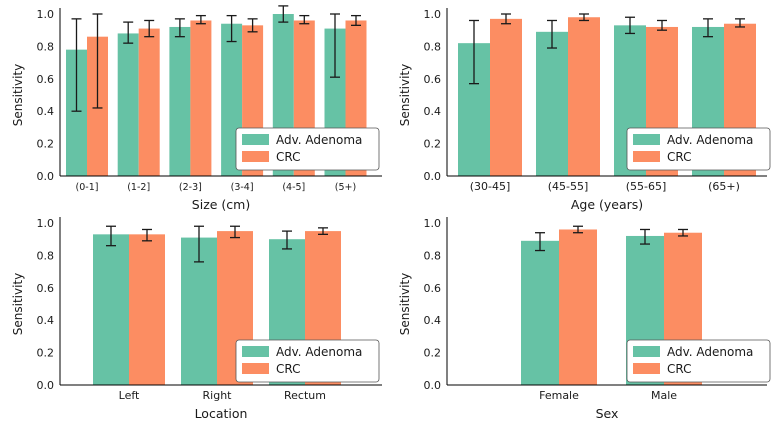  What do you see at coordinates (559, 395) in the screenshot?
I see `x-tick-label: Female` at bounding box center [559, 395].